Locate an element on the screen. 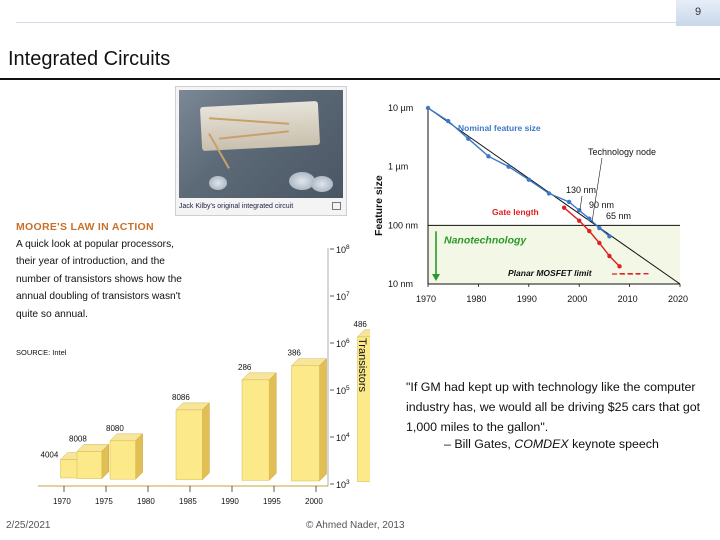  chip-substrate is located at coordinates (260, 126).